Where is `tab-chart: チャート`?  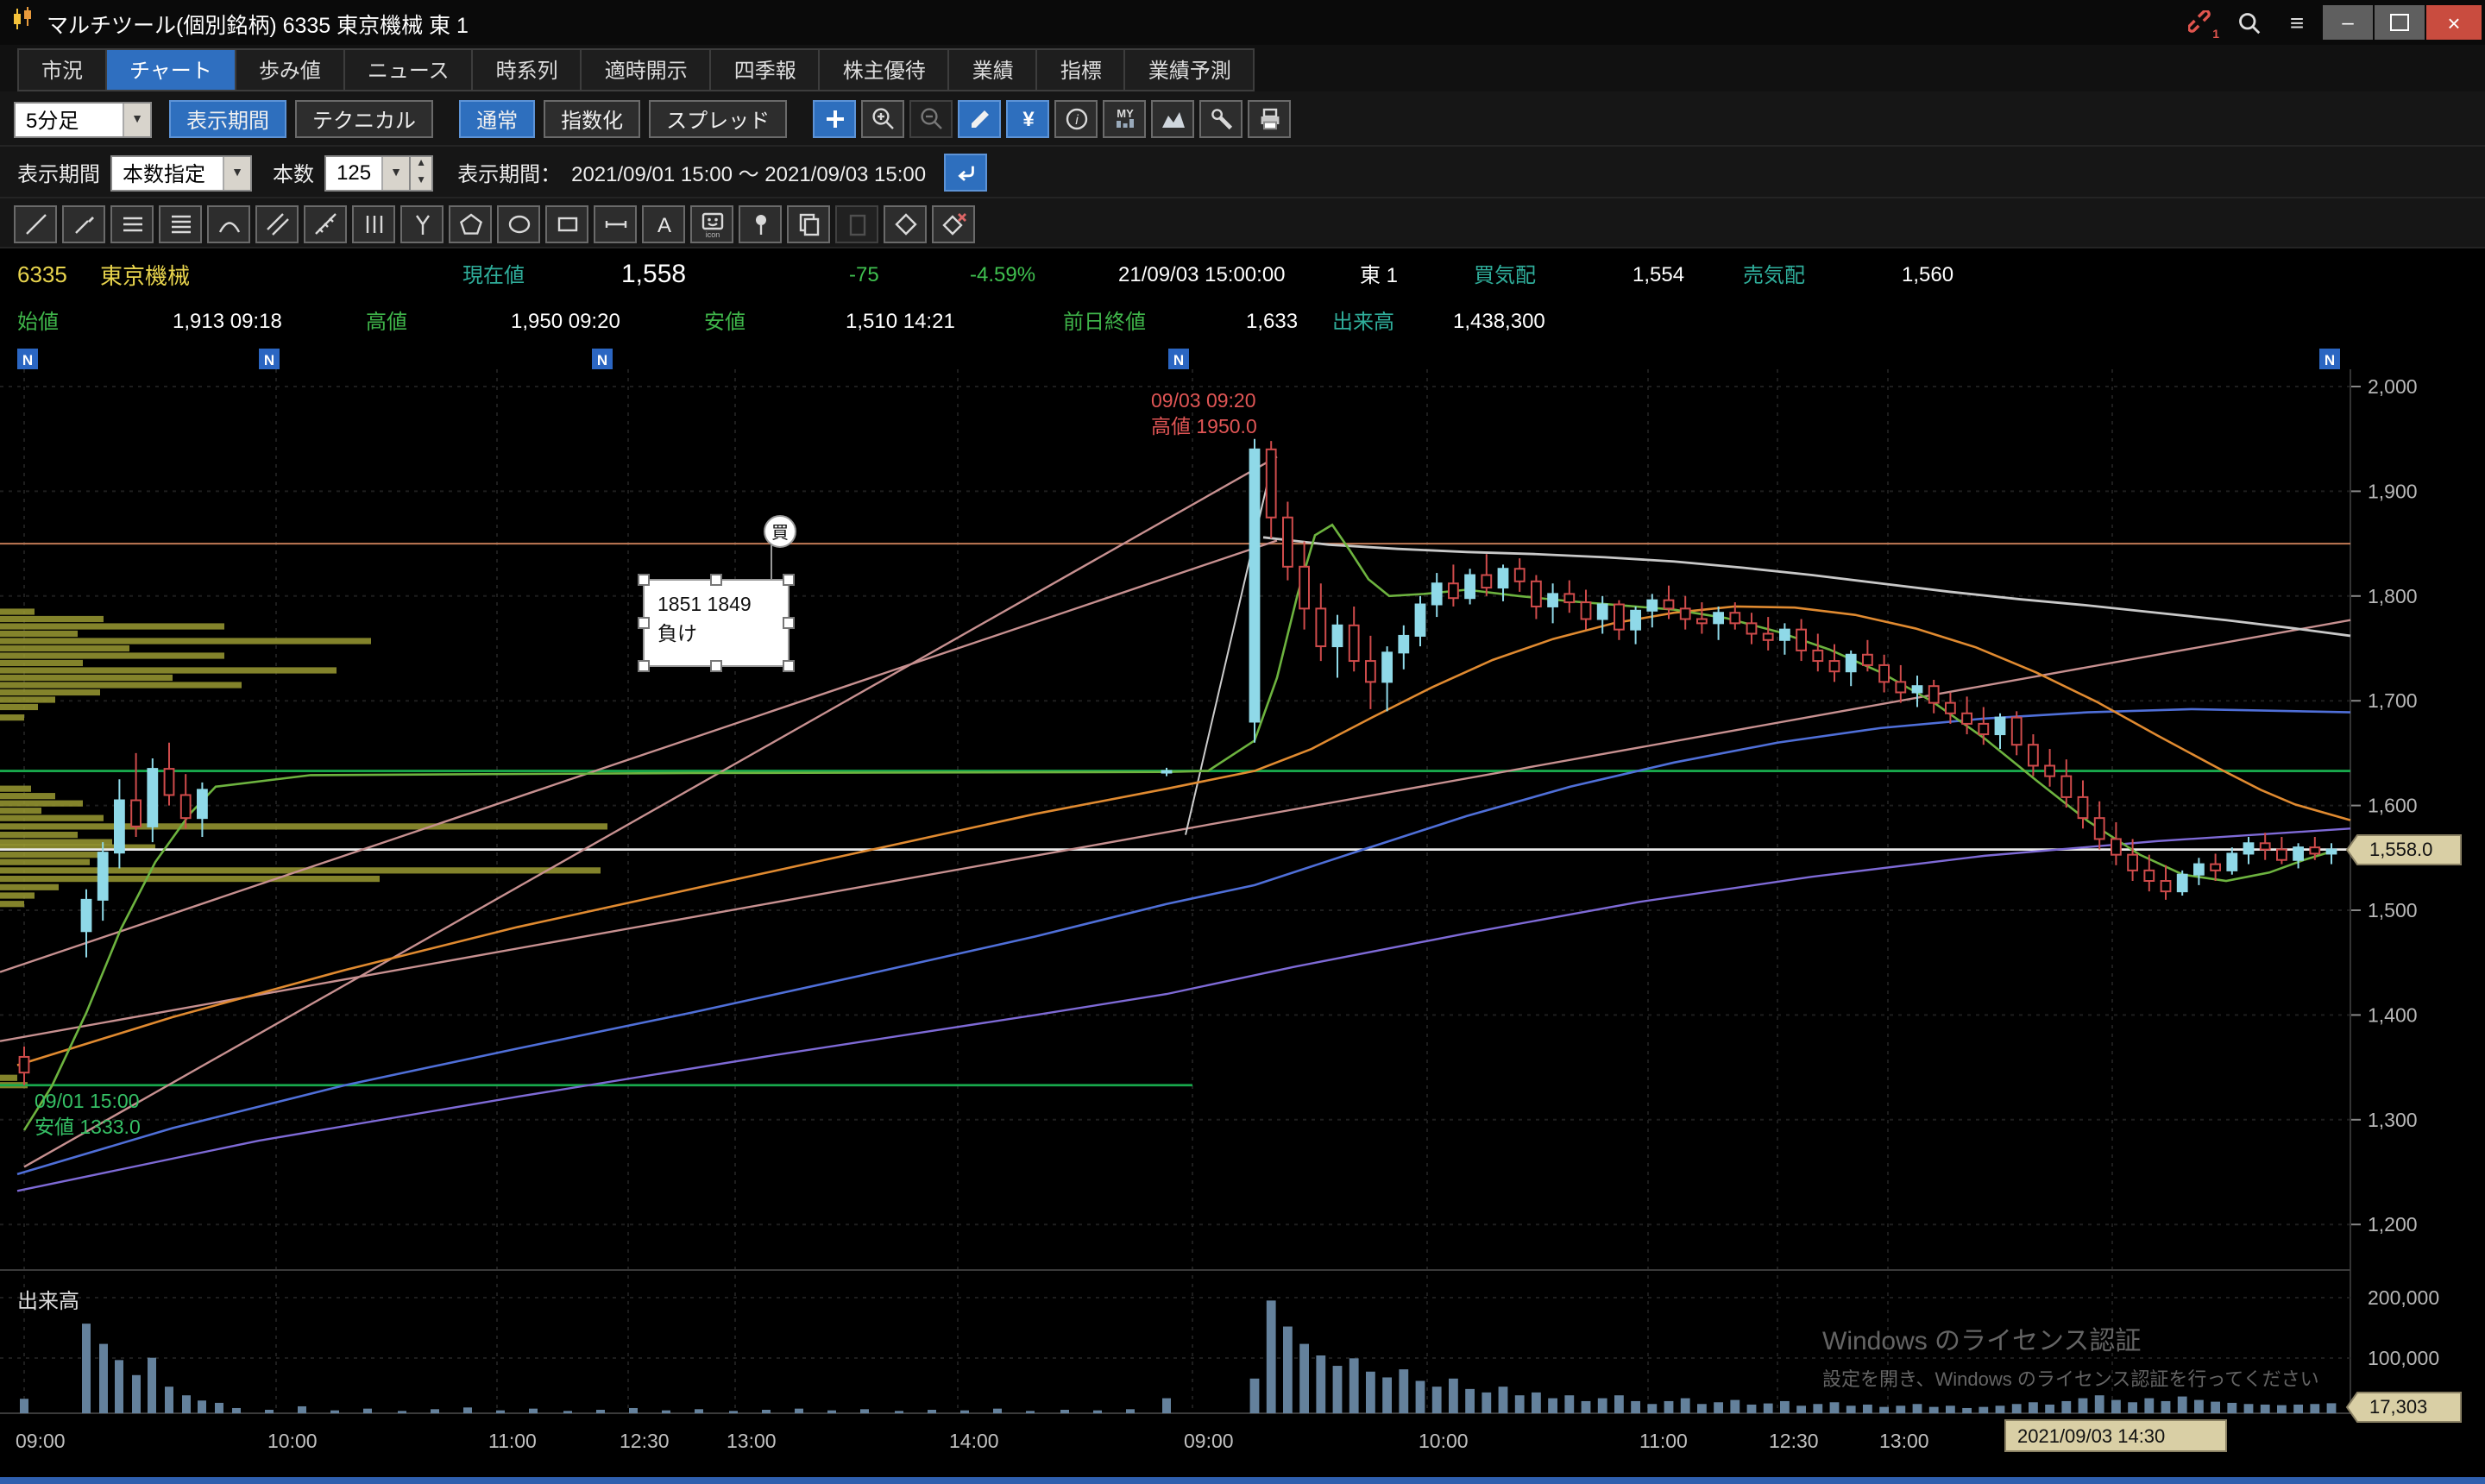
tab-chart: チャート is located at coordinates (171, 69).